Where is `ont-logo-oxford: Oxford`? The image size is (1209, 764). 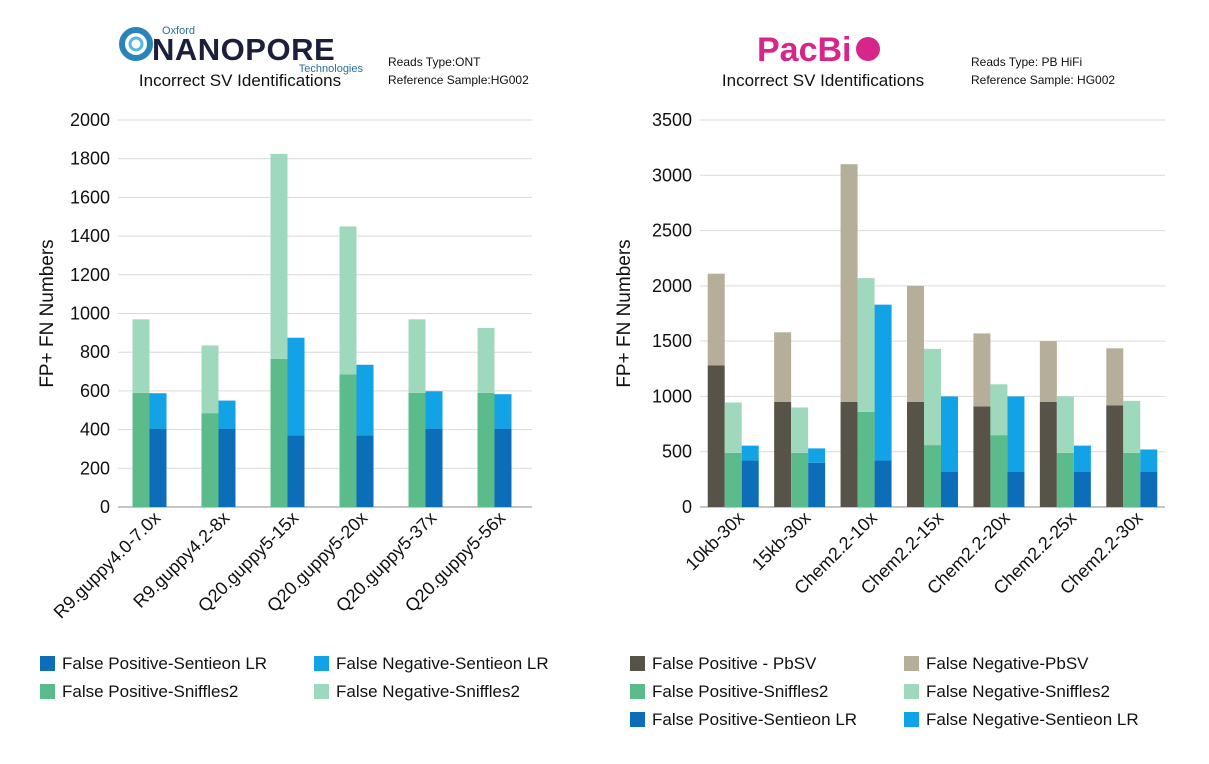
ont-logo-oxford: Oxford is located at coordinates (178, 31).